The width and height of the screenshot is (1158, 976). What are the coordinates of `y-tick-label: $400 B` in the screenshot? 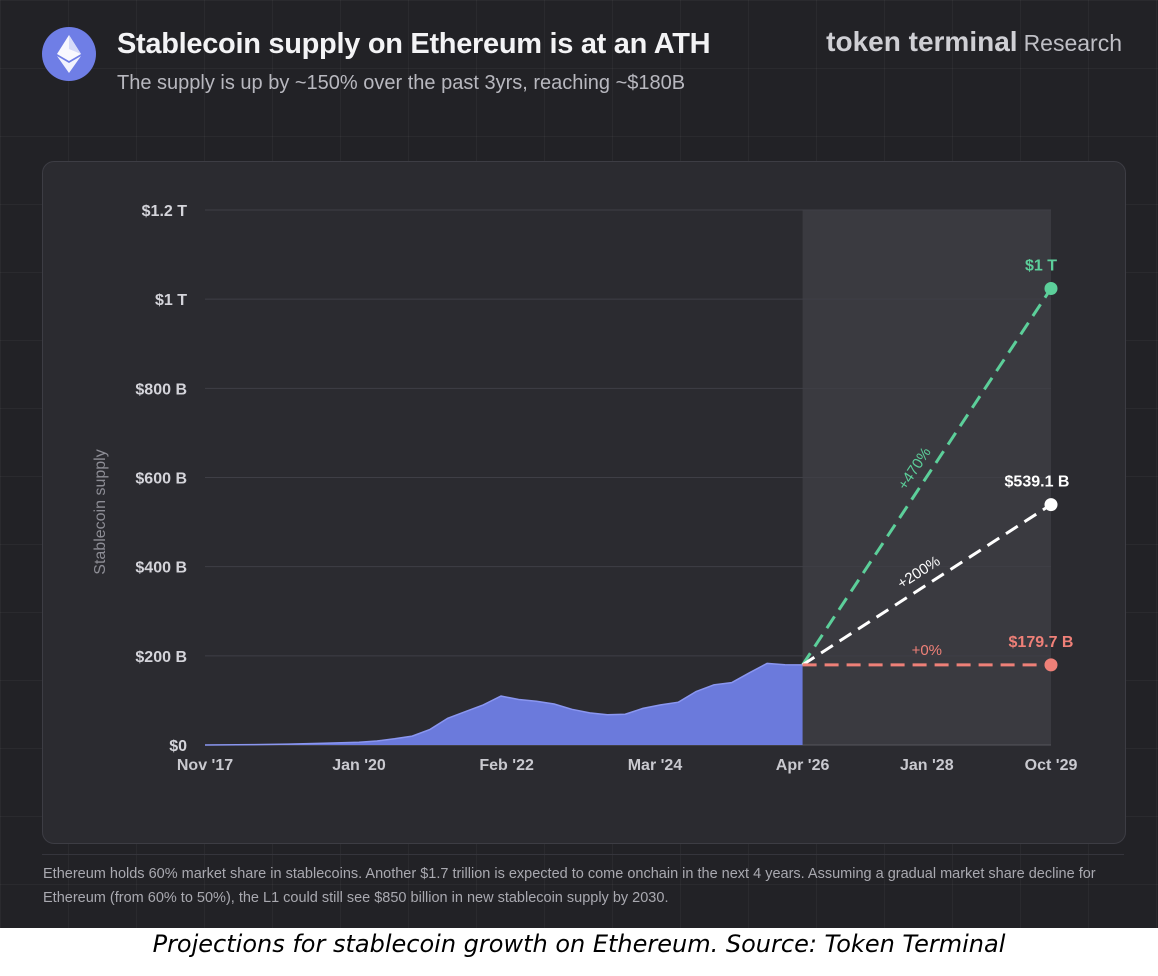 It's located at (161, 568).